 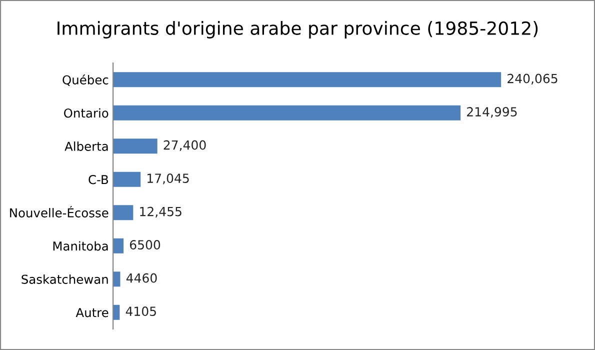 I want to click on y-tick-label: C-B, so click(x=98, y=179).